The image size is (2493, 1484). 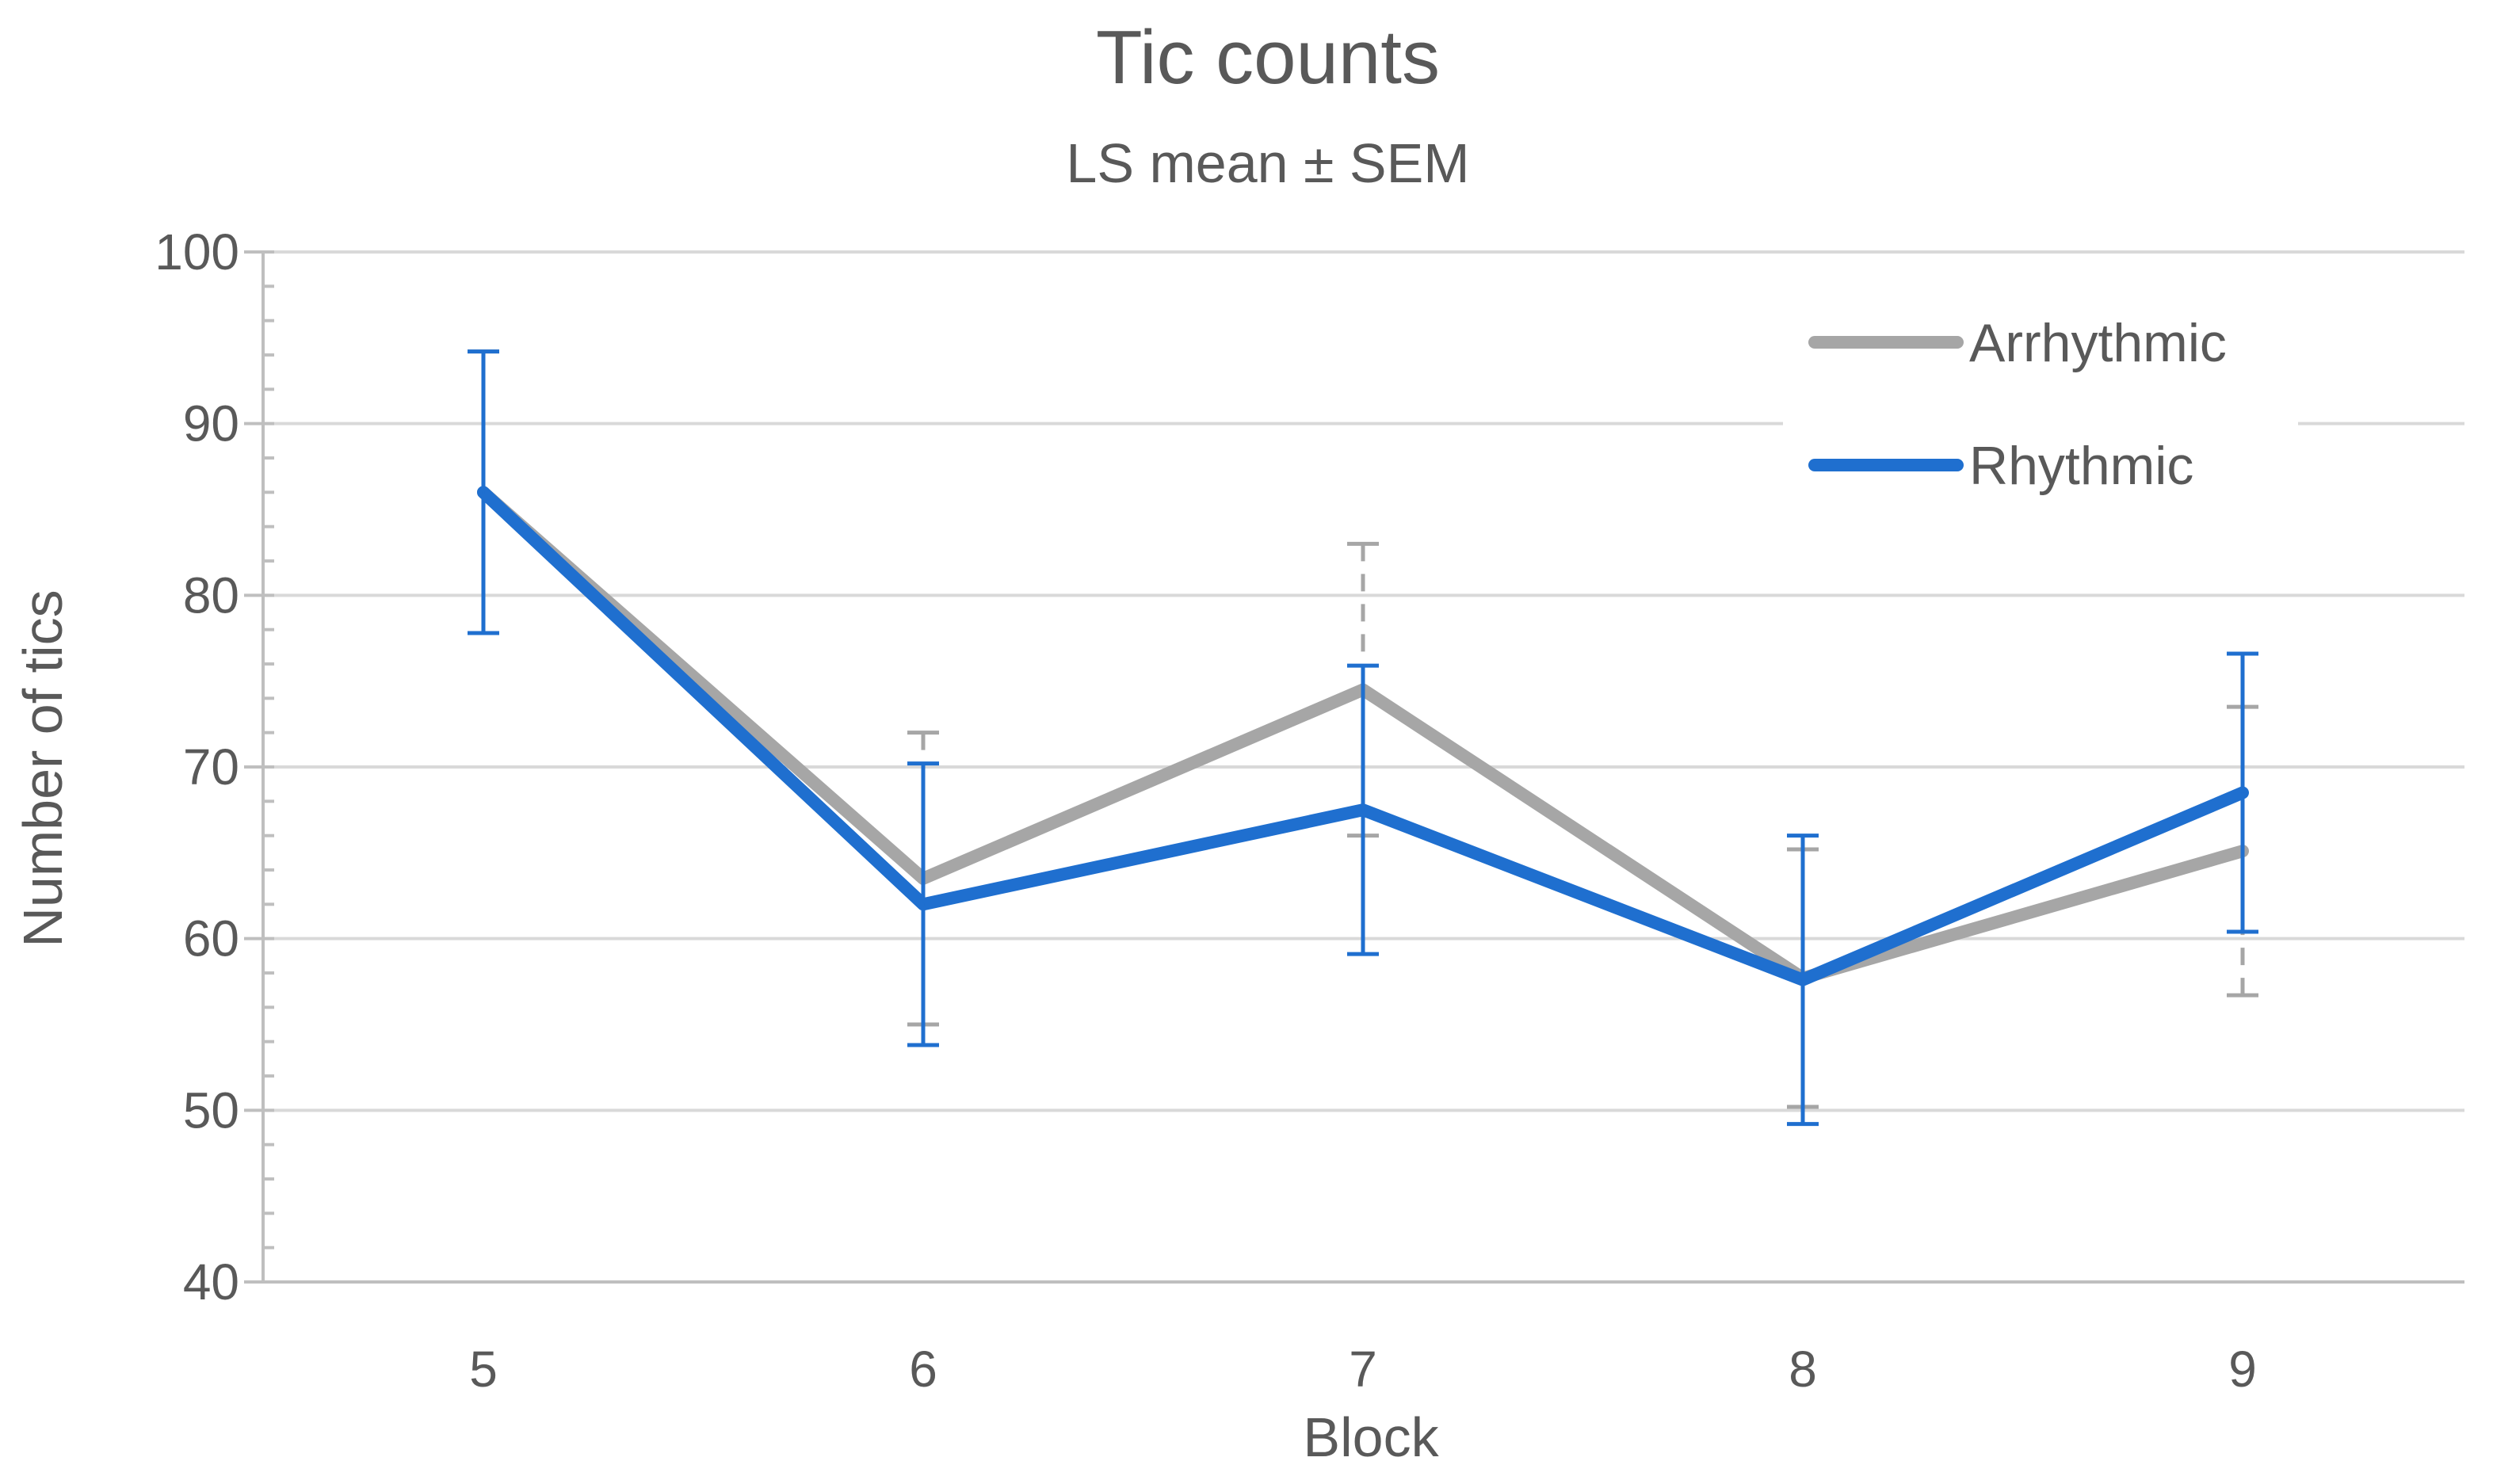 What do you see at coordinates (1268, 58) in the screenshot?
I see `chart-title: Tic counts` at bounding box center [1268, 58].